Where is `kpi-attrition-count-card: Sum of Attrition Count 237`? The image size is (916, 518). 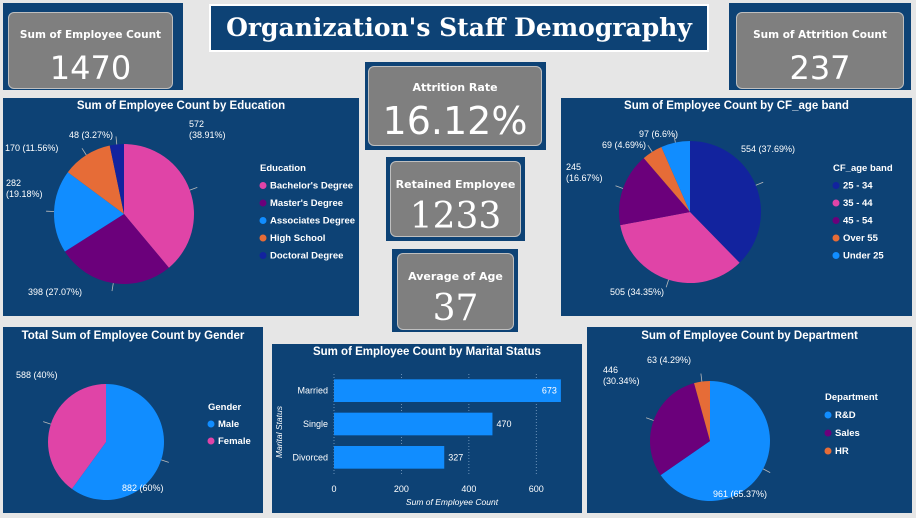
kpi-attrition-count-card: Sum of Attrition Count 237 is located at coordinates (820, 50).